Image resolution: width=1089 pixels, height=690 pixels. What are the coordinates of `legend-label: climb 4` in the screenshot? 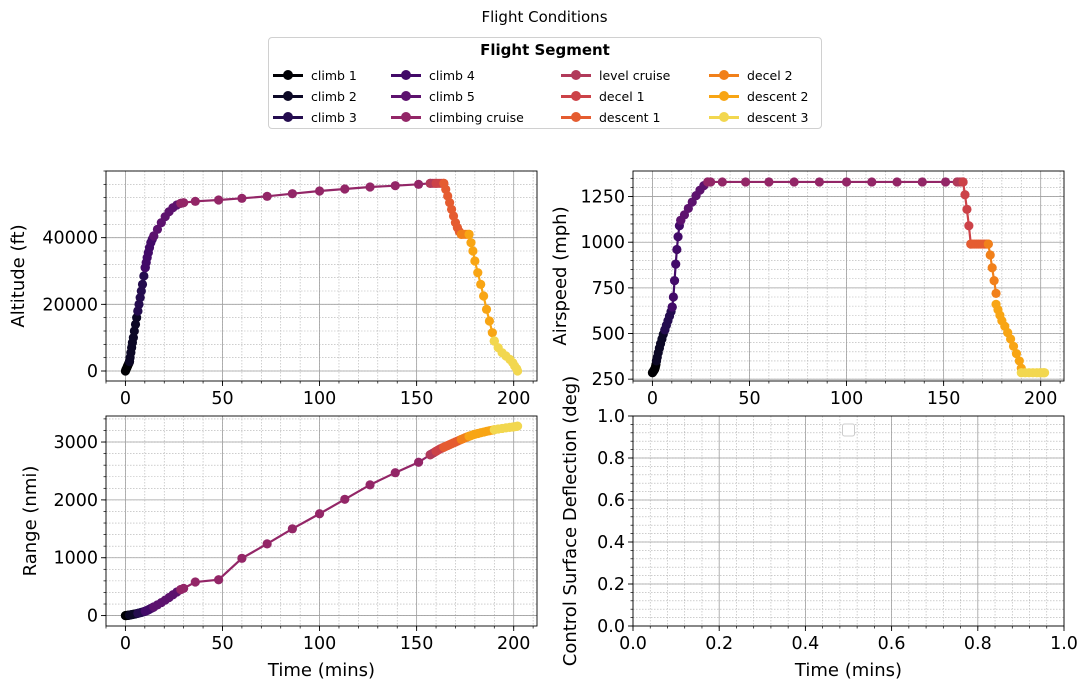 It's located at (452, 75).